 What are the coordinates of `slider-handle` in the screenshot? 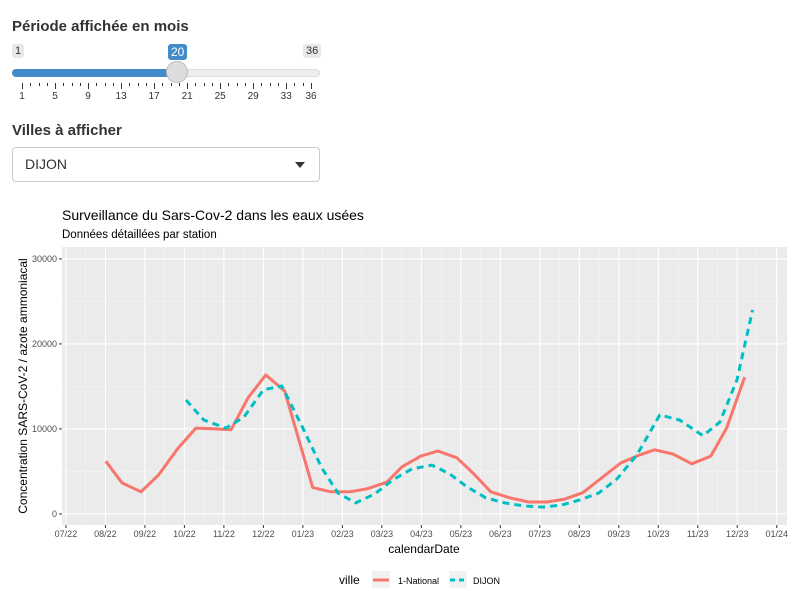 It's located at (177, 72).